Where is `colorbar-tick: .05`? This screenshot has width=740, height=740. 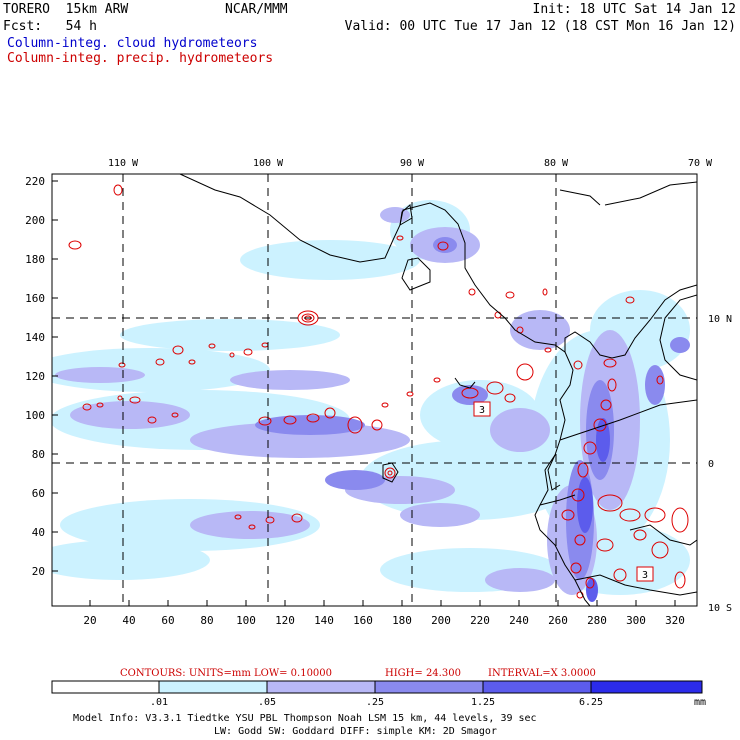 colorbar-tick: .05 is located at coordinates (267, 702).